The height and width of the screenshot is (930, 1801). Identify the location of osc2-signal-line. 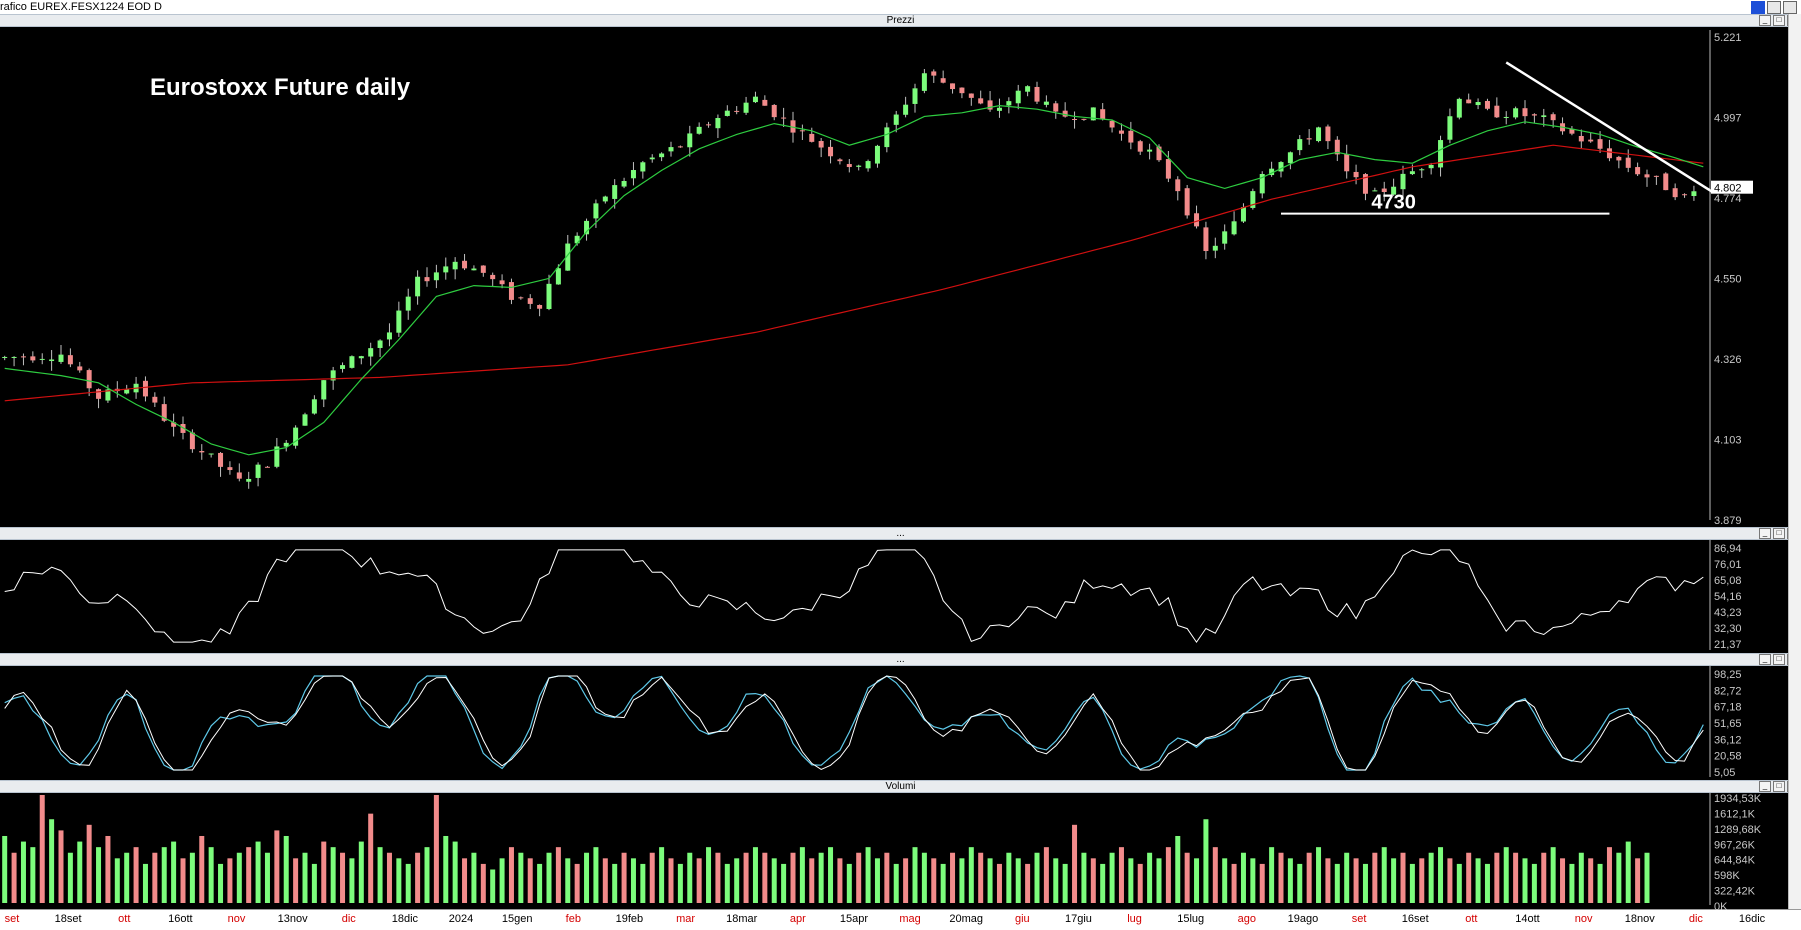
(854, 723).